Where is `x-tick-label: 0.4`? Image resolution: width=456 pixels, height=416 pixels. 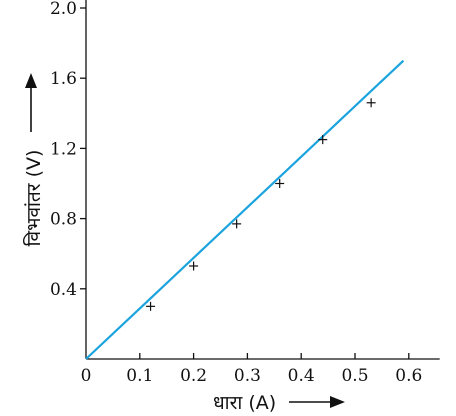
x-tick-label: 0.4 is located at coordinates (301, 376).